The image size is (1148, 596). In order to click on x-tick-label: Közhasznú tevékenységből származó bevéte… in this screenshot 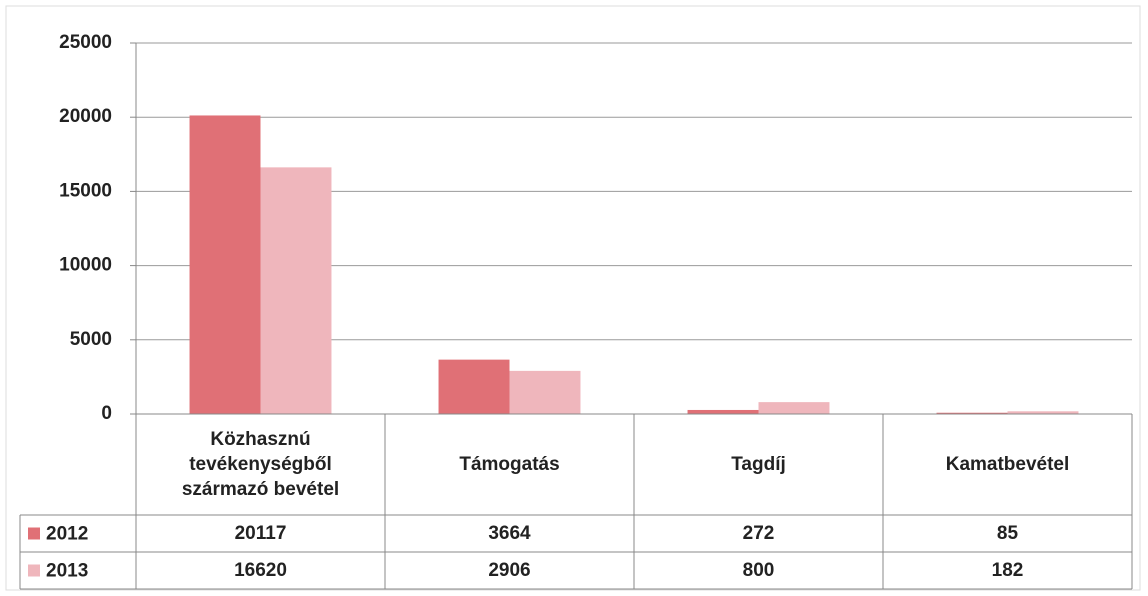, I will do `click(260, 464)`.